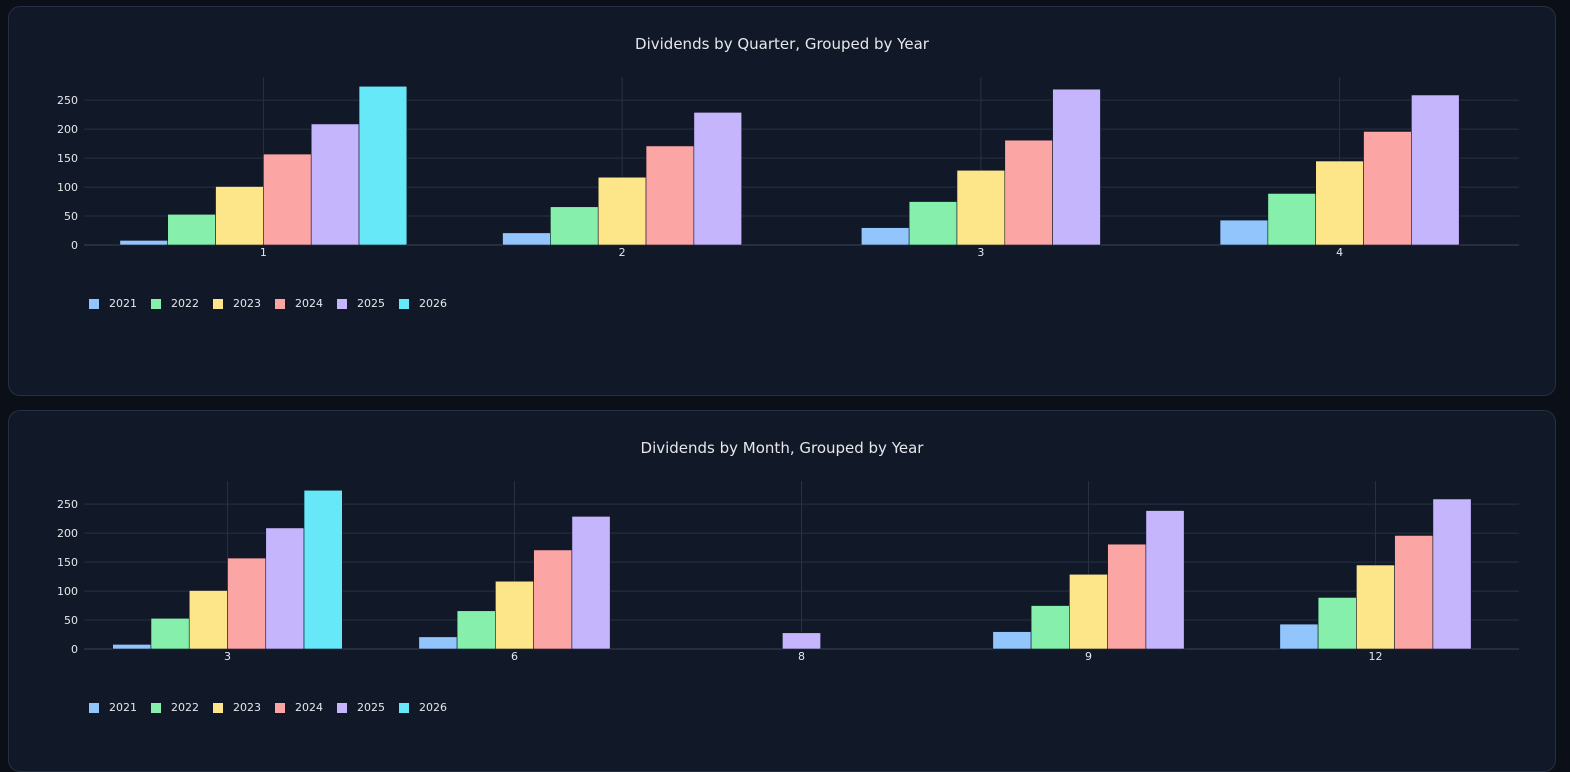  What do you see at coordinates (263, 252) in the screenshot?
I see `x-tick-label: 1` at bounding box center [263, 252].